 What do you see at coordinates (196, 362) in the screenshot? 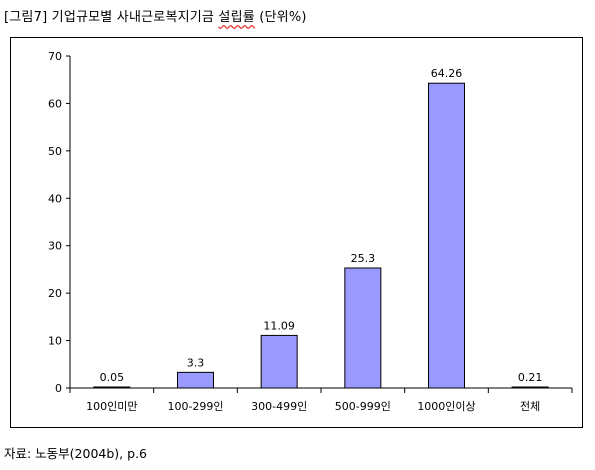
I see `data-label: 3.3` at bounding box center [196, 362].